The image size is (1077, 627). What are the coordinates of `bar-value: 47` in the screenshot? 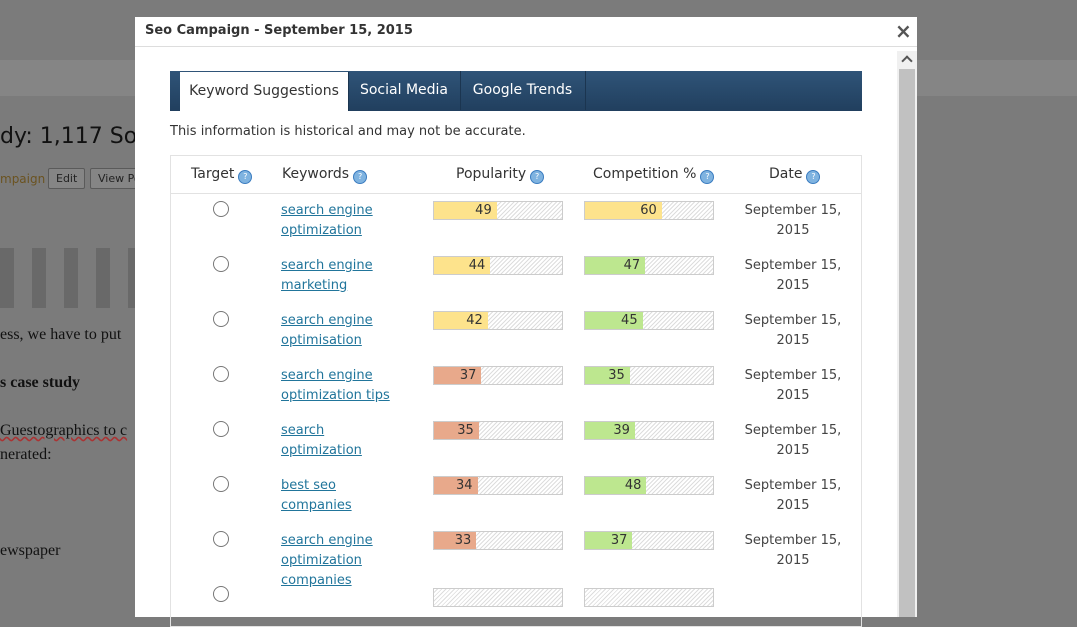 It's located at (632, 265).